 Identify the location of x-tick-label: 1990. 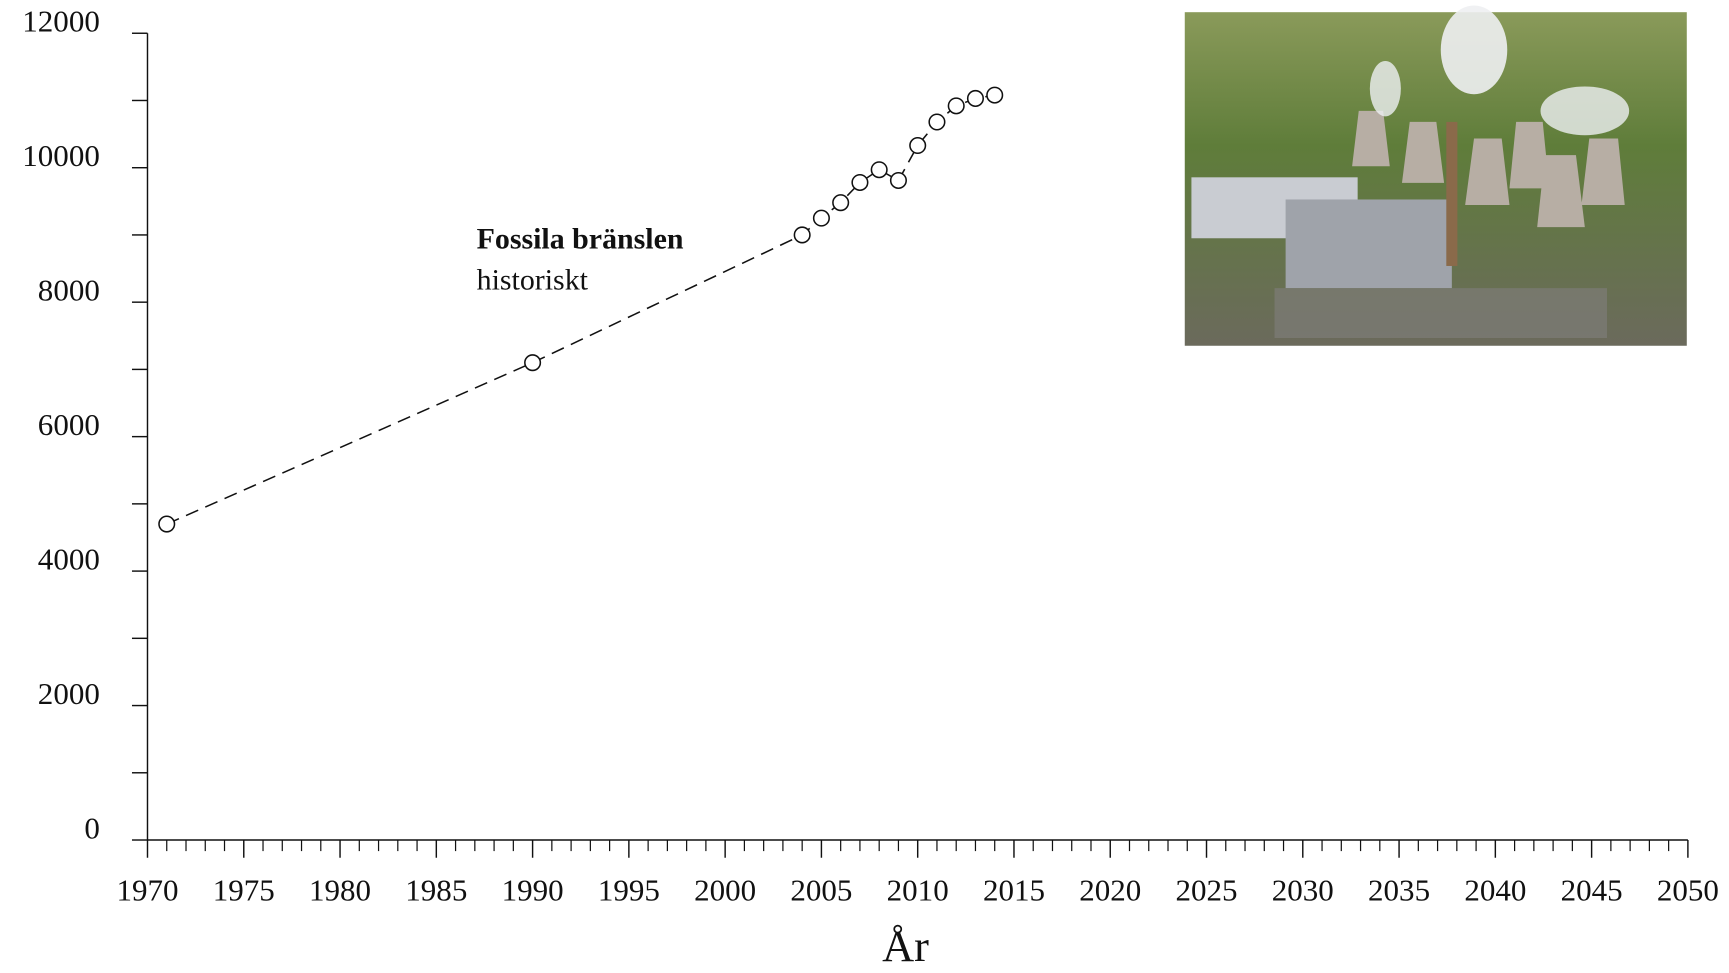
(533, 889).